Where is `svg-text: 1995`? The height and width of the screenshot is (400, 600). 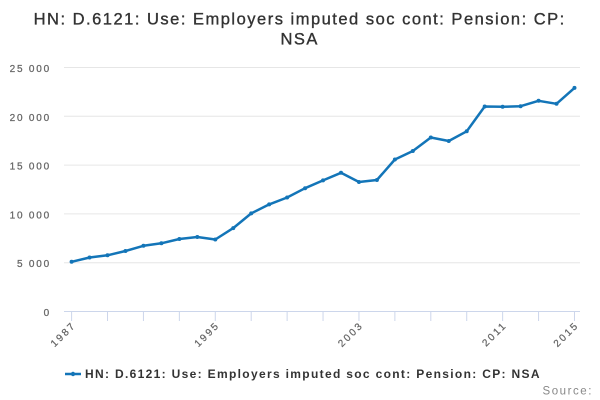
svg-text: 1995 is located at coordinates (208, 335).